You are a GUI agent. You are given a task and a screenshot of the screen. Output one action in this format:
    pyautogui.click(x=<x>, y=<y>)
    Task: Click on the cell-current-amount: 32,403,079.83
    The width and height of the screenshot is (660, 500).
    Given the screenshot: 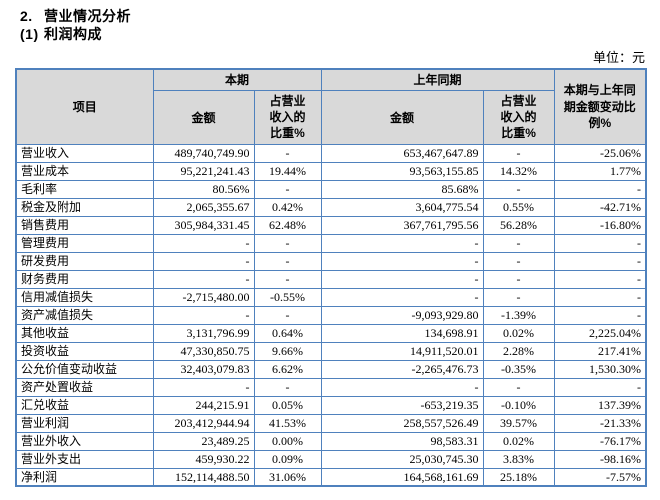 What is the action you would take?
    pyautogui.click(x=203, y=369)
    